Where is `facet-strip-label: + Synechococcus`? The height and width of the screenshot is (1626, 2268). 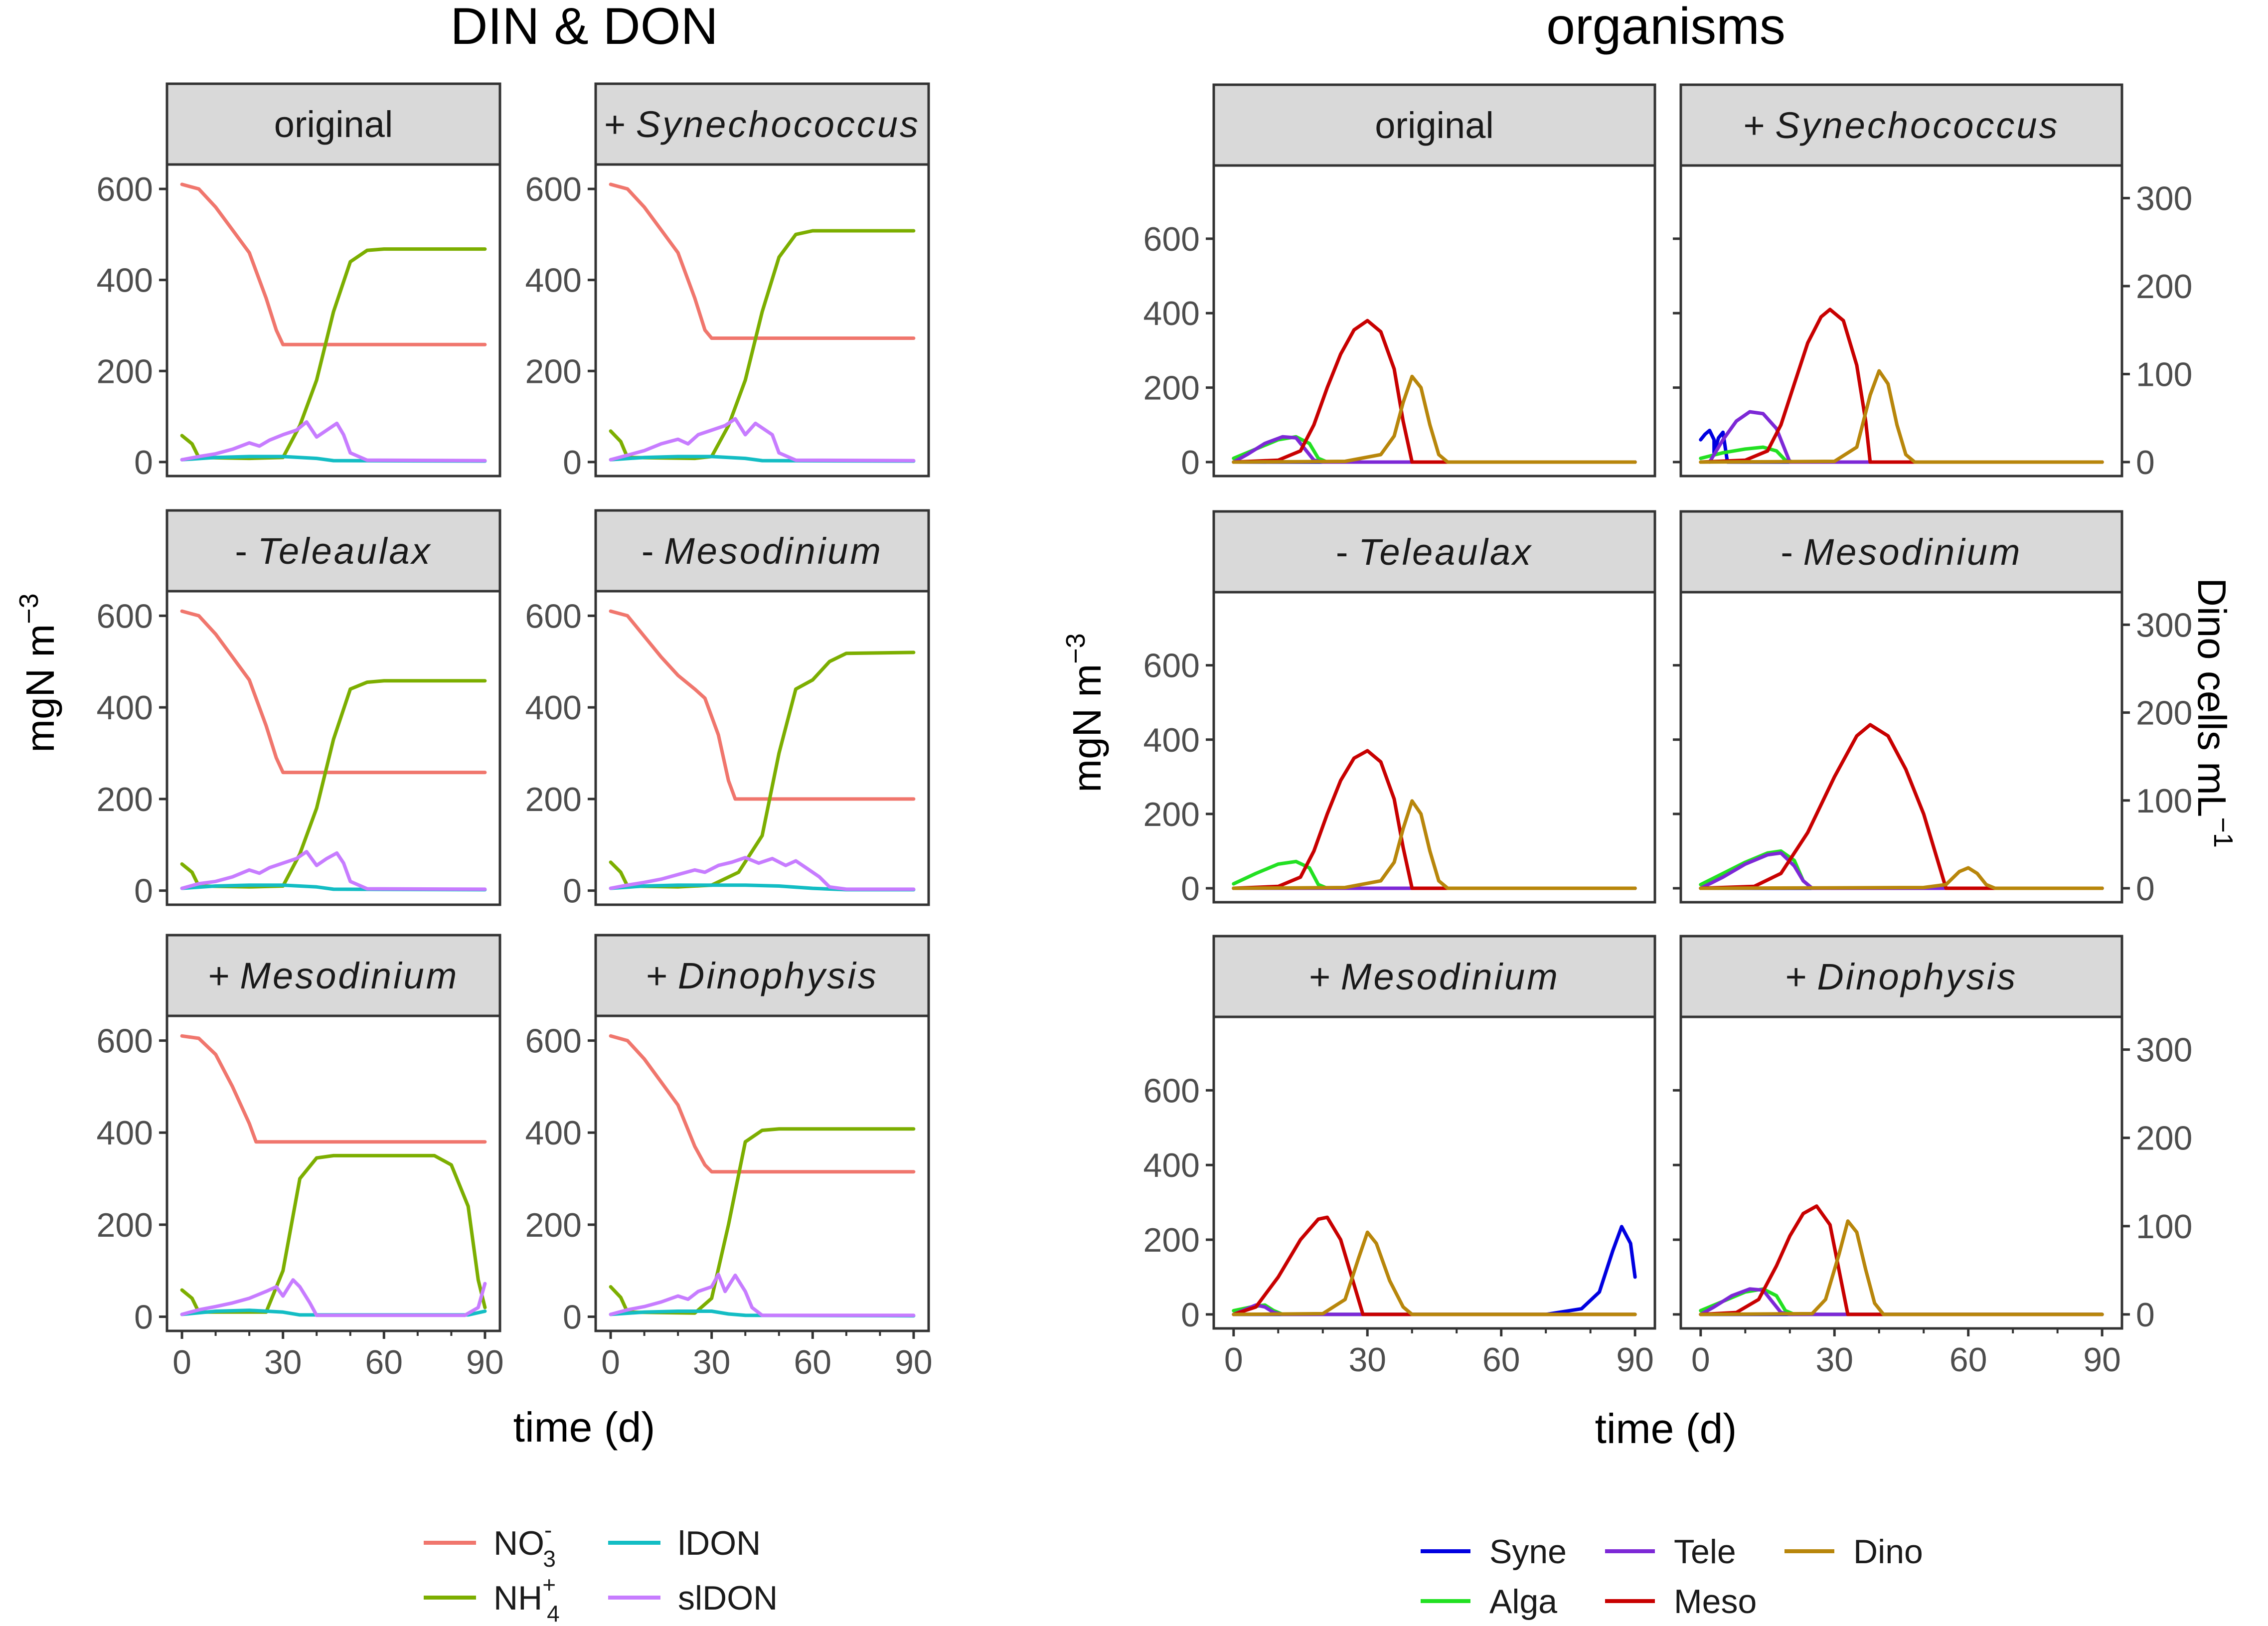 facet-strip-label: + Synechococcus is located at coordinates (762, 124).